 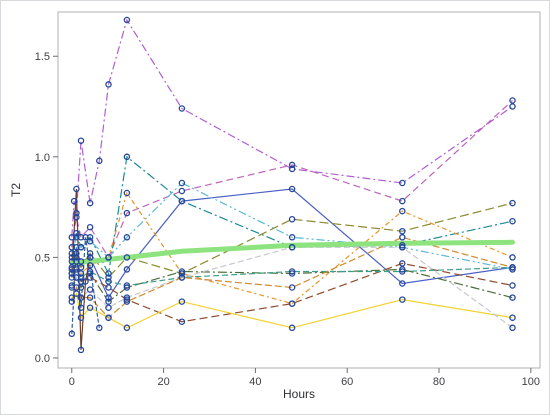 What do you see at coordinates (531, 382) in the screenshot?
I see `x-tick-label-6: 100` at bounding box center [531, 382].